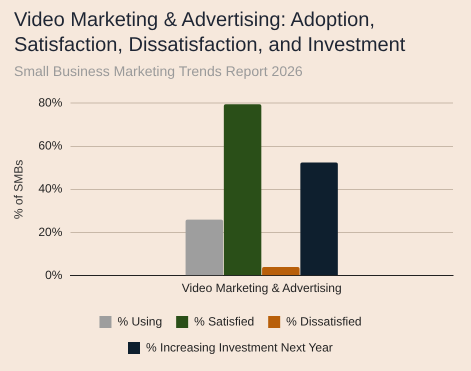 The image size is (471, 371). What do you see at coordinates (262, 288) in the screenshot?
I see `x-tick-label: Video Marketing & Advertising` at bounding box center [262, 288].